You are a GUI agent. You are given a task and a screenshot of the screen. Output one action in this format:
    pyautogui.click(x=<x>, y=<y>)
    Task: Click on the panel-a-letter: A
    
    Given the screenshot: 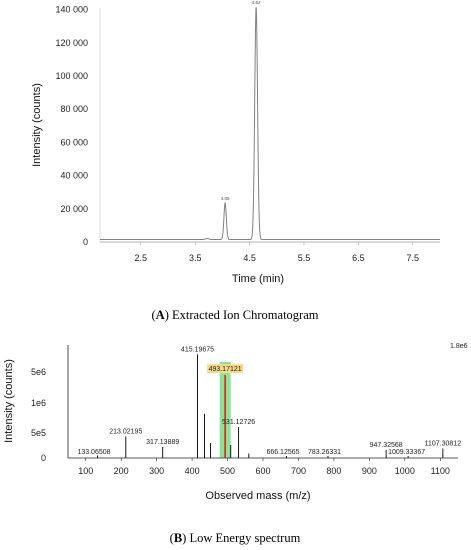 What is the action you would take?
    pyautogui.click(x=160, y=315)
    